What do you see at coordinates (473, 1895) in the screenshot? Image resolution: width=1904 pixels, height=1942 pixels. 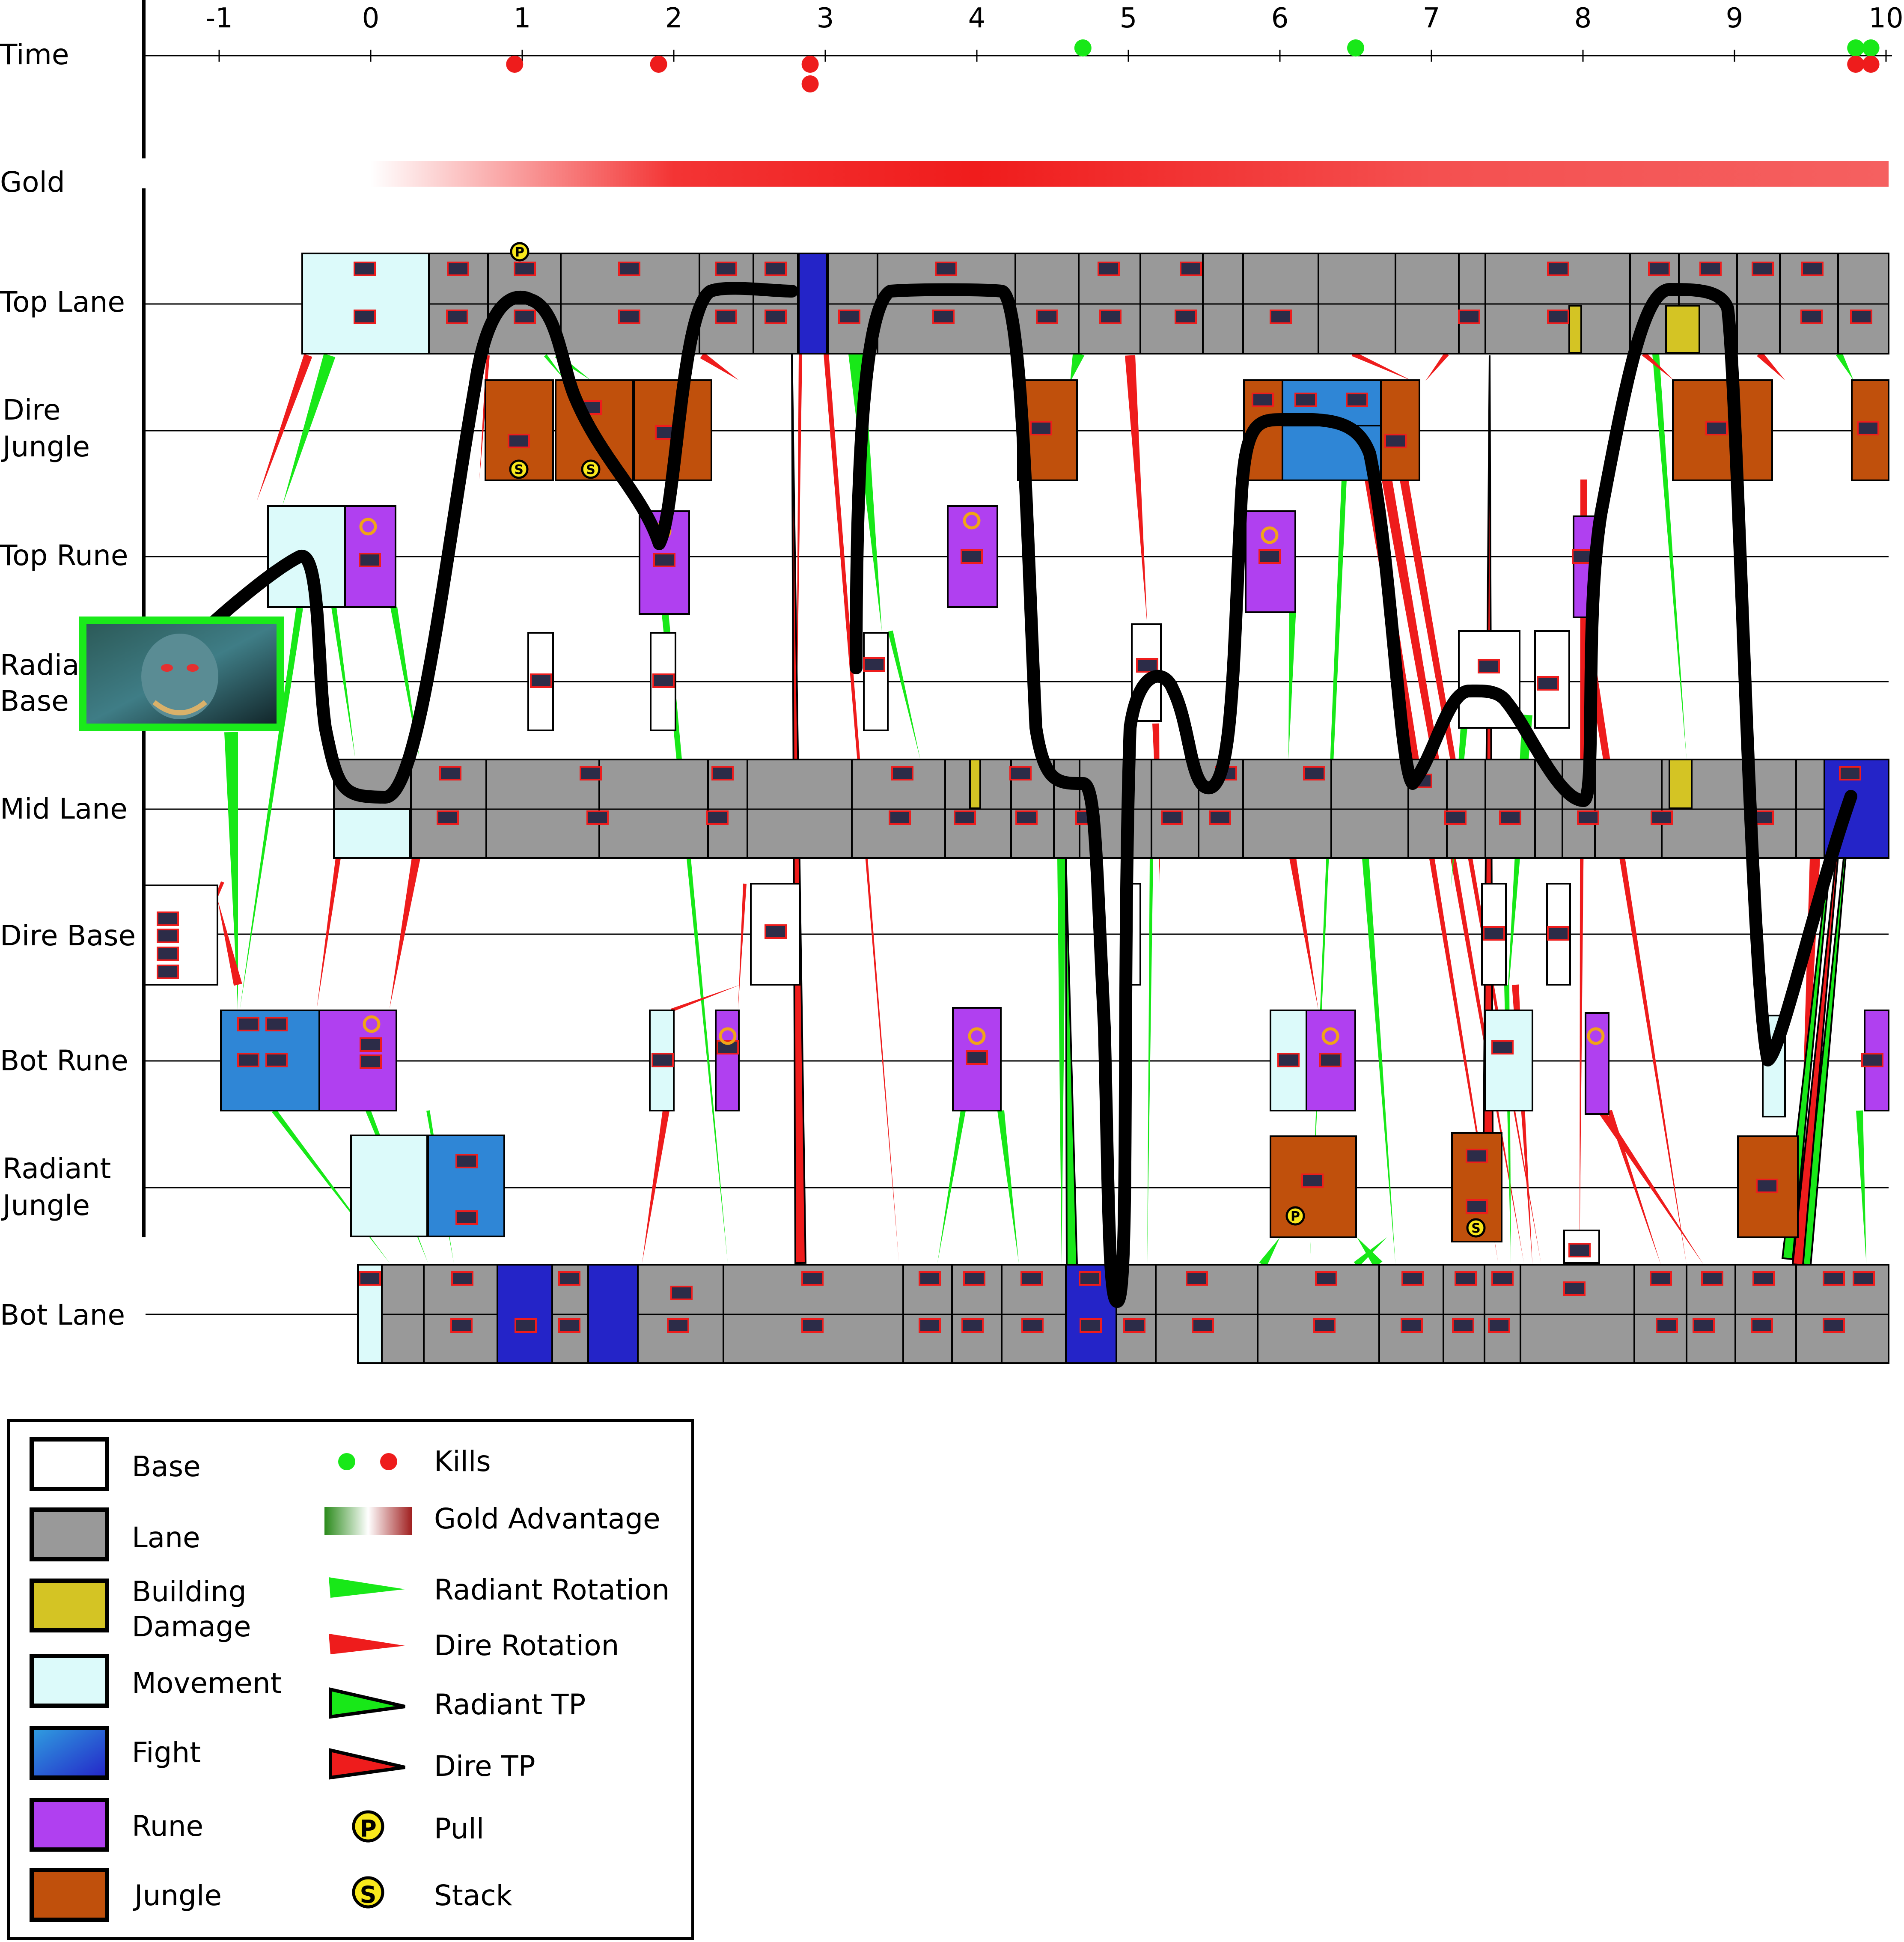 I see `legend-label-stack: Stack` at bounding box center [473, 1895].